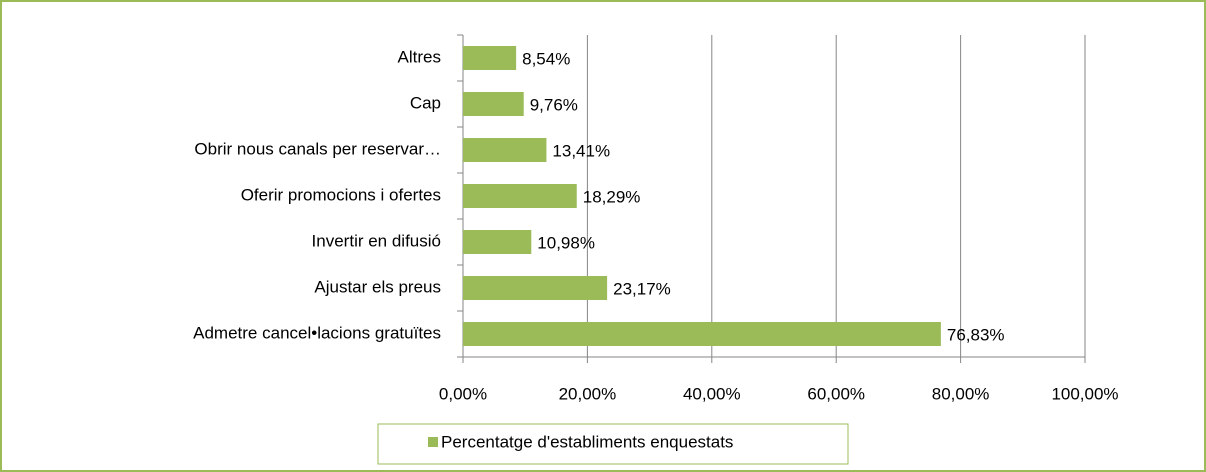  I want to click on legend-box, so click(613, 444).